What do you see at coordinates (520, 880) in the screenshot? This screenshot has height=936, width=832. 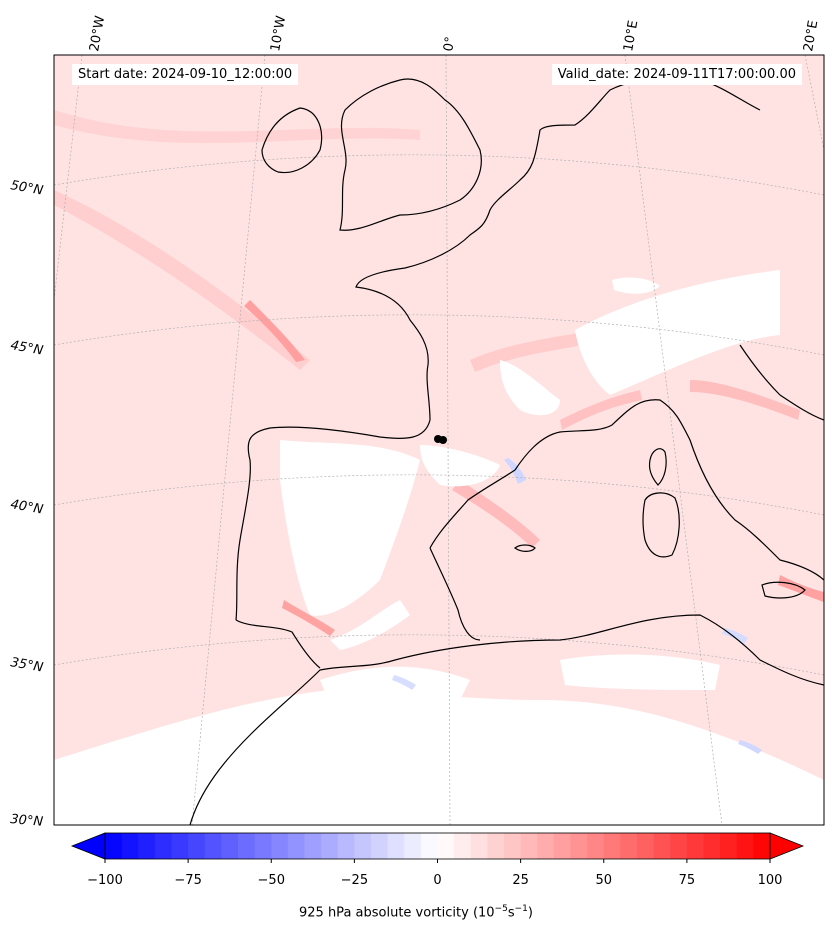 I see `colorbar-tick-label: 25` at bounding box center [520, 880].